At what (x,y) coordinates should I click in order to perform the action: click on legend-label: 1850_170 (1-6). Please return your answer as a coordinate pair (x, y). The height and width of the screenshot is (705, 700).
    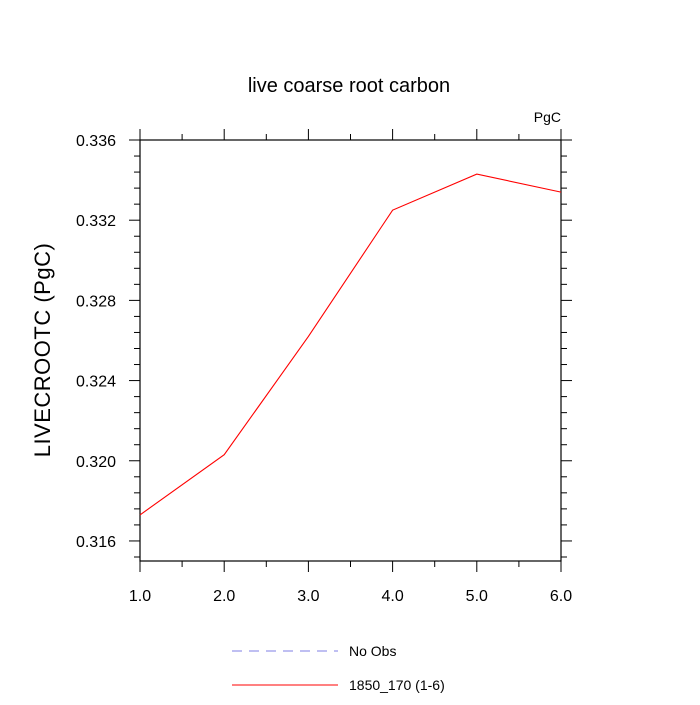
    Looking at the image, I should click on (397, 685).